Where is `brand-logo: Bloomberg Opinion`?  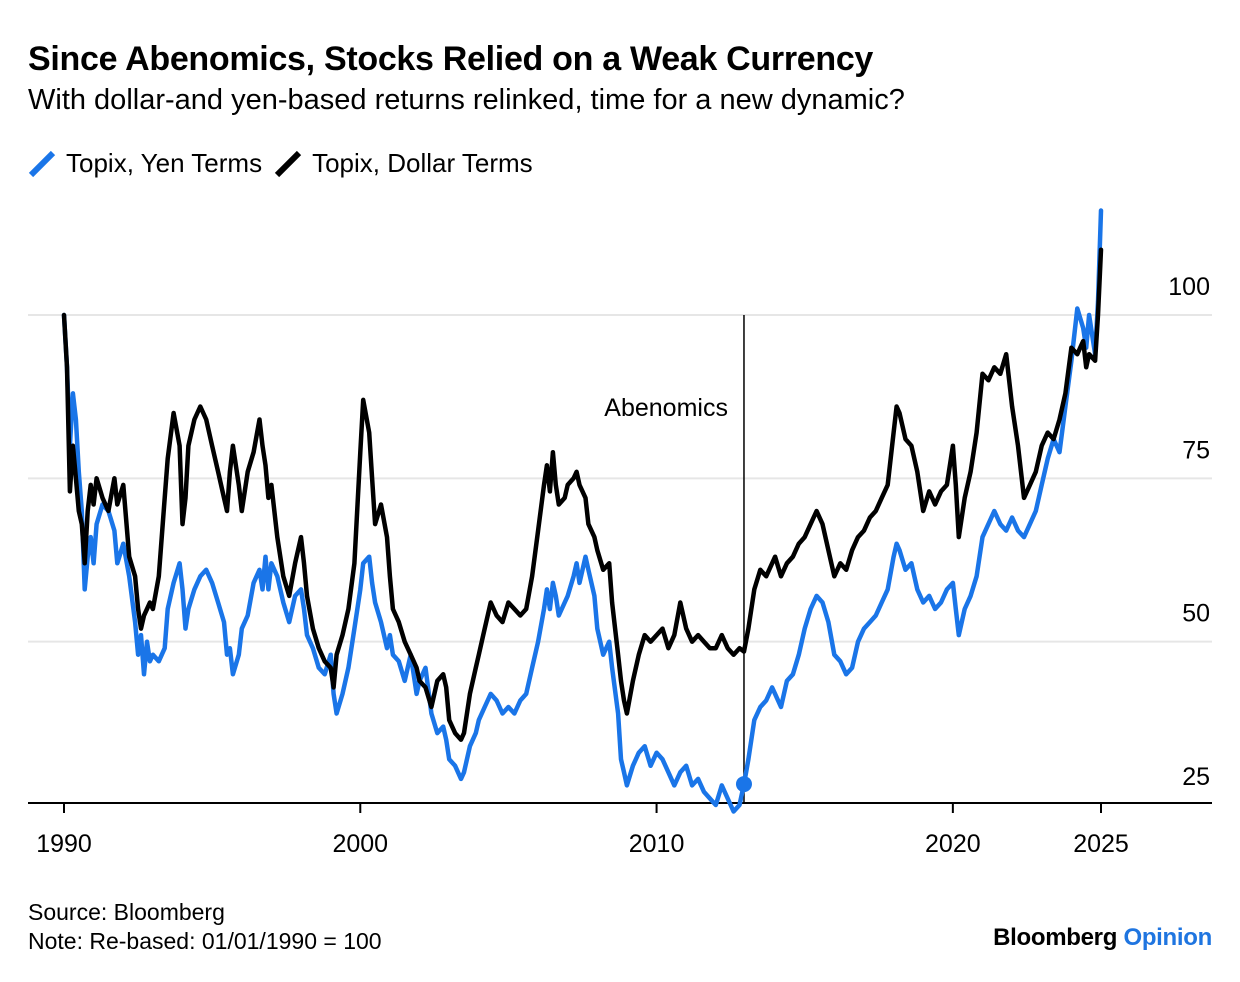 brand-logo: Bloomberg Opinion is located at coordinates (1102, 938).